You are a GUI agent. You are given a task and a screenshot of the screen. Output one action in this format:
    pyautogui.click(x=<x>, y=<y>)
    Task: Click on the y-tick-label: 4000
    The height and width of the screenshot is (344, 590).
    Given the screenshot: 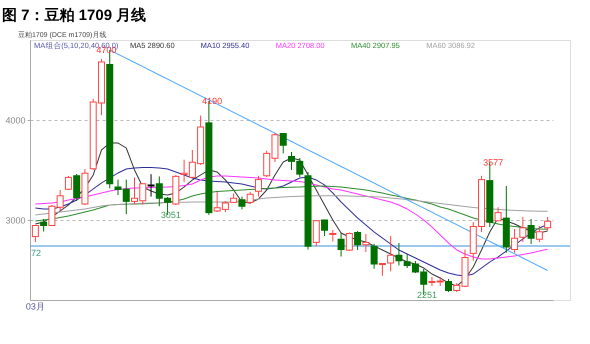 What is the action you would take?
    pyautogui.click(x=15, y=121)
    